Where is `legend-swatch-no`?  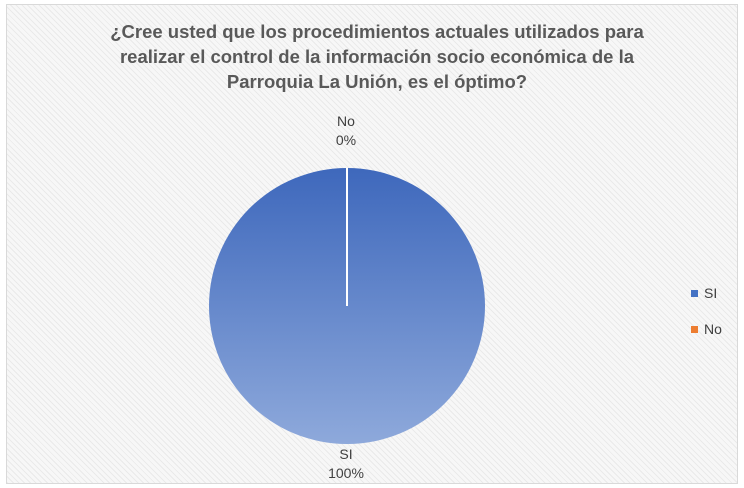 legend-swatch-no is located at coordinates (694, 329).